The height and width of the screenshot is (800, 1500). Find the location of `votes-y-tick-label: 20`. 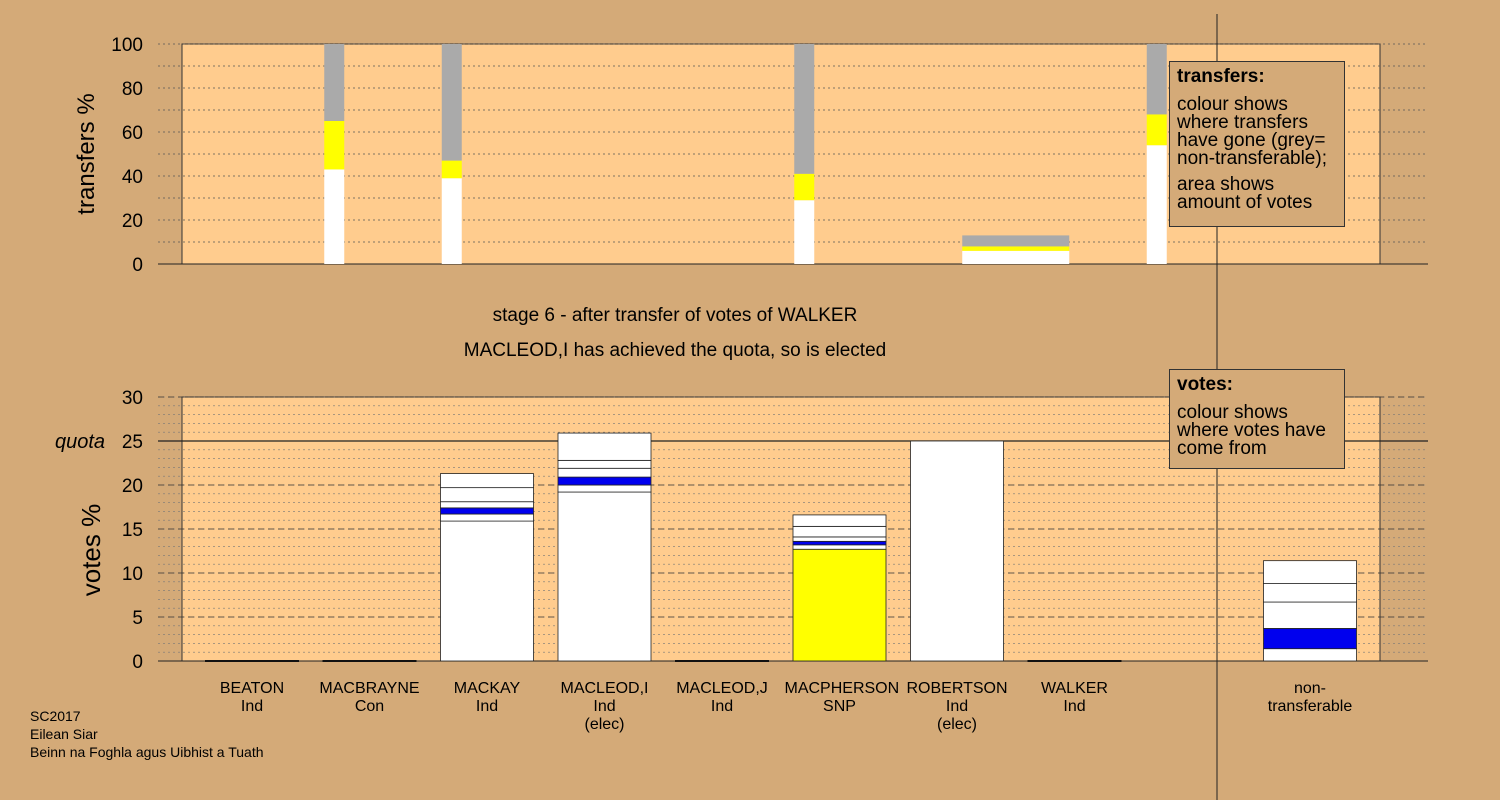

votes-y-tick-label: 20 is located at coordinates (132, 486).